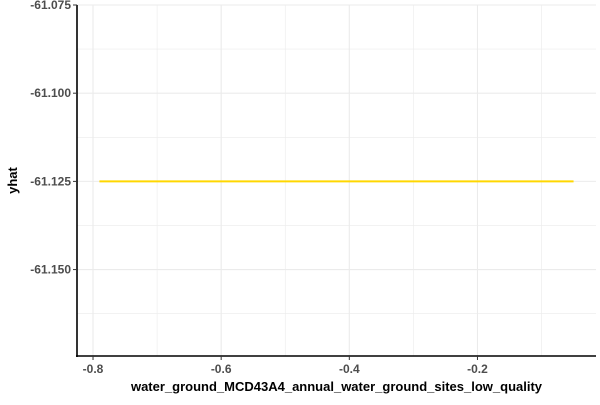 The width and height of the screenshot is (600, 405). What do you see at coordinates (285, 366) in the screenshot?
I see `x-ticks: -0.8 -0.6 -0.4 -0.2` at bounding box center [285, 366].